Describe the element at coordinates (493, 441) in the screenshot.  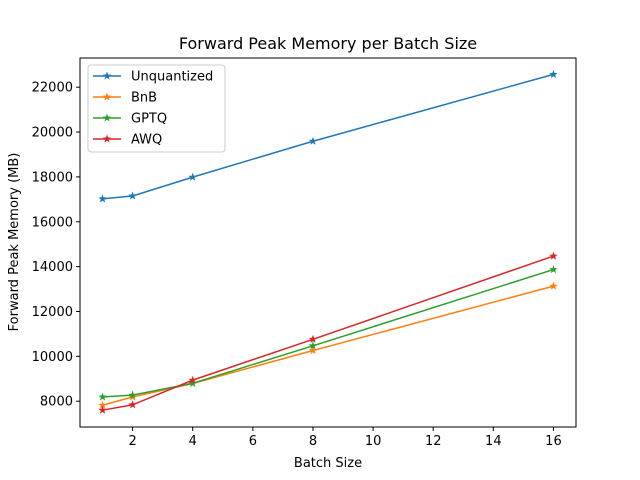
I see `x-tick-label: 14` at that location.